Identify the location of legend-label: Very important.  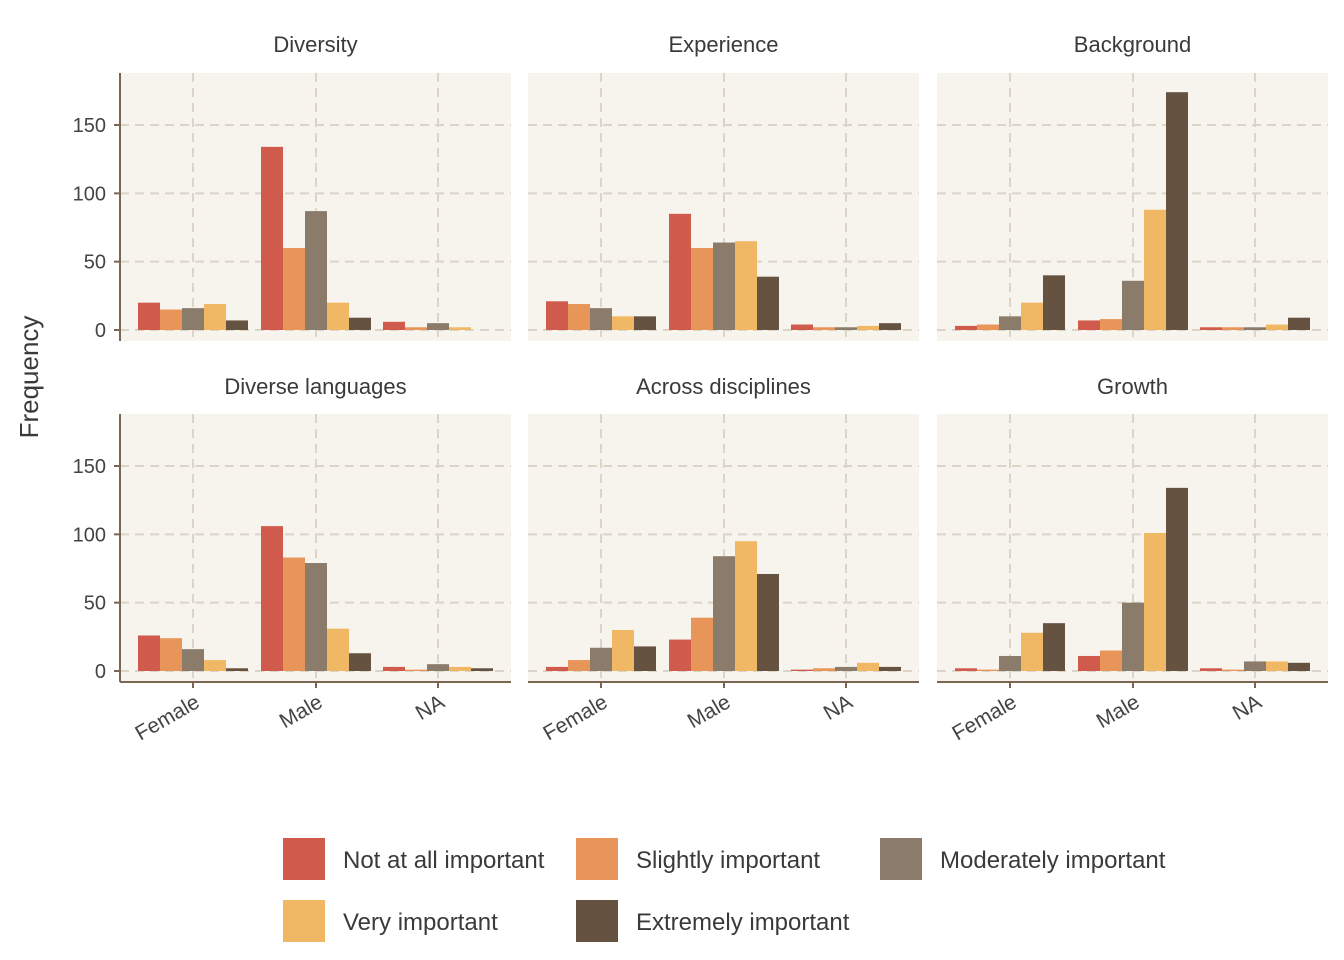
(420, 922).